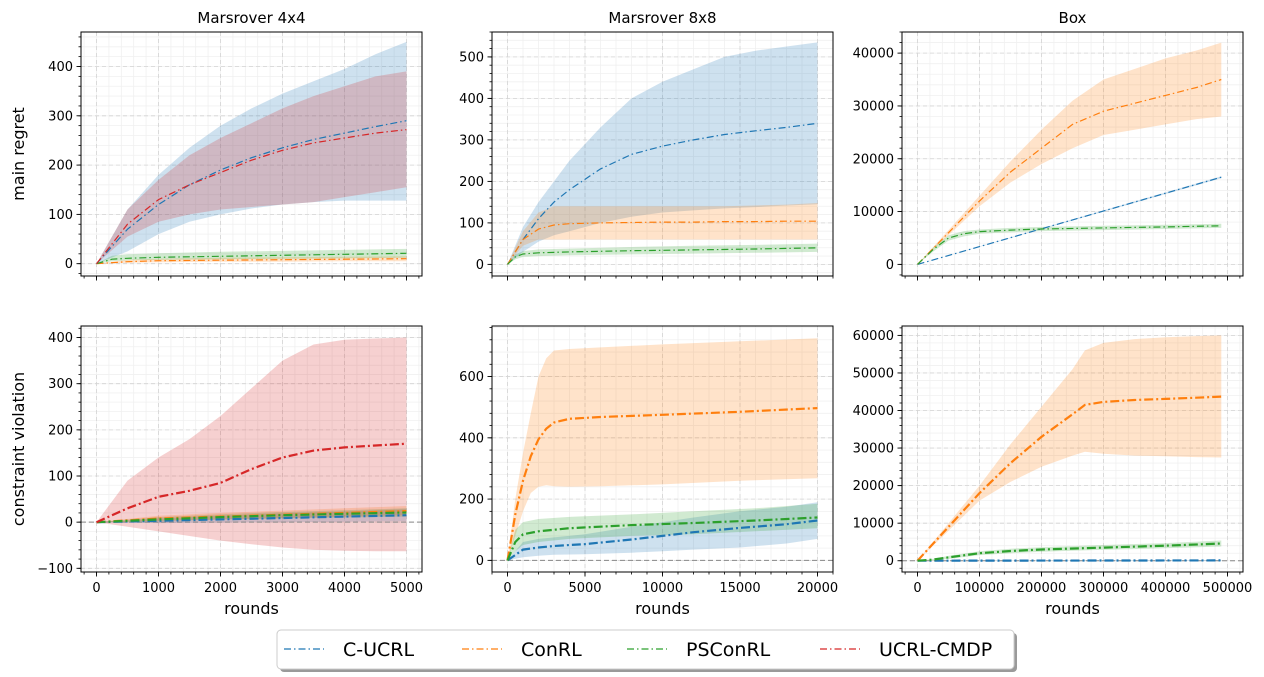 This screenshot has width=1264, height=677. Describe the element at coordinates (935, 650) in the screenshot. I see `legend-label: UCRL-CMDP` at that location.